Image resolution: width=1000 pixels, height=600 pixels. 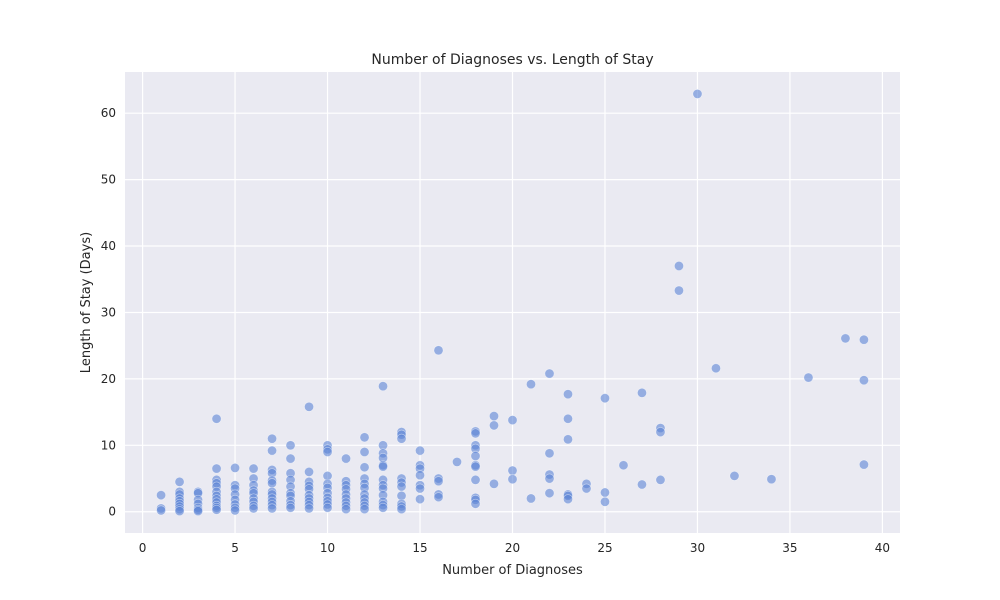 What do you see at coordinates (108, 246) in the screenshot?
I see `y-tick-label: 40` at bounding box center [108, 246].